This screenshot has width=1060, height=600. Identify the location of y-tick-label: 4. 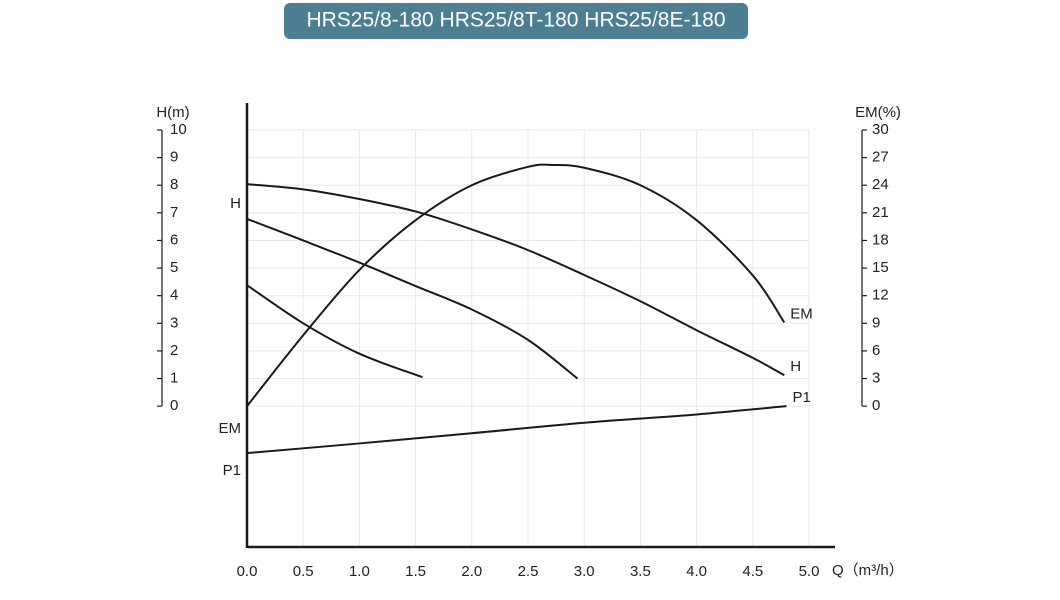
(174, 295).